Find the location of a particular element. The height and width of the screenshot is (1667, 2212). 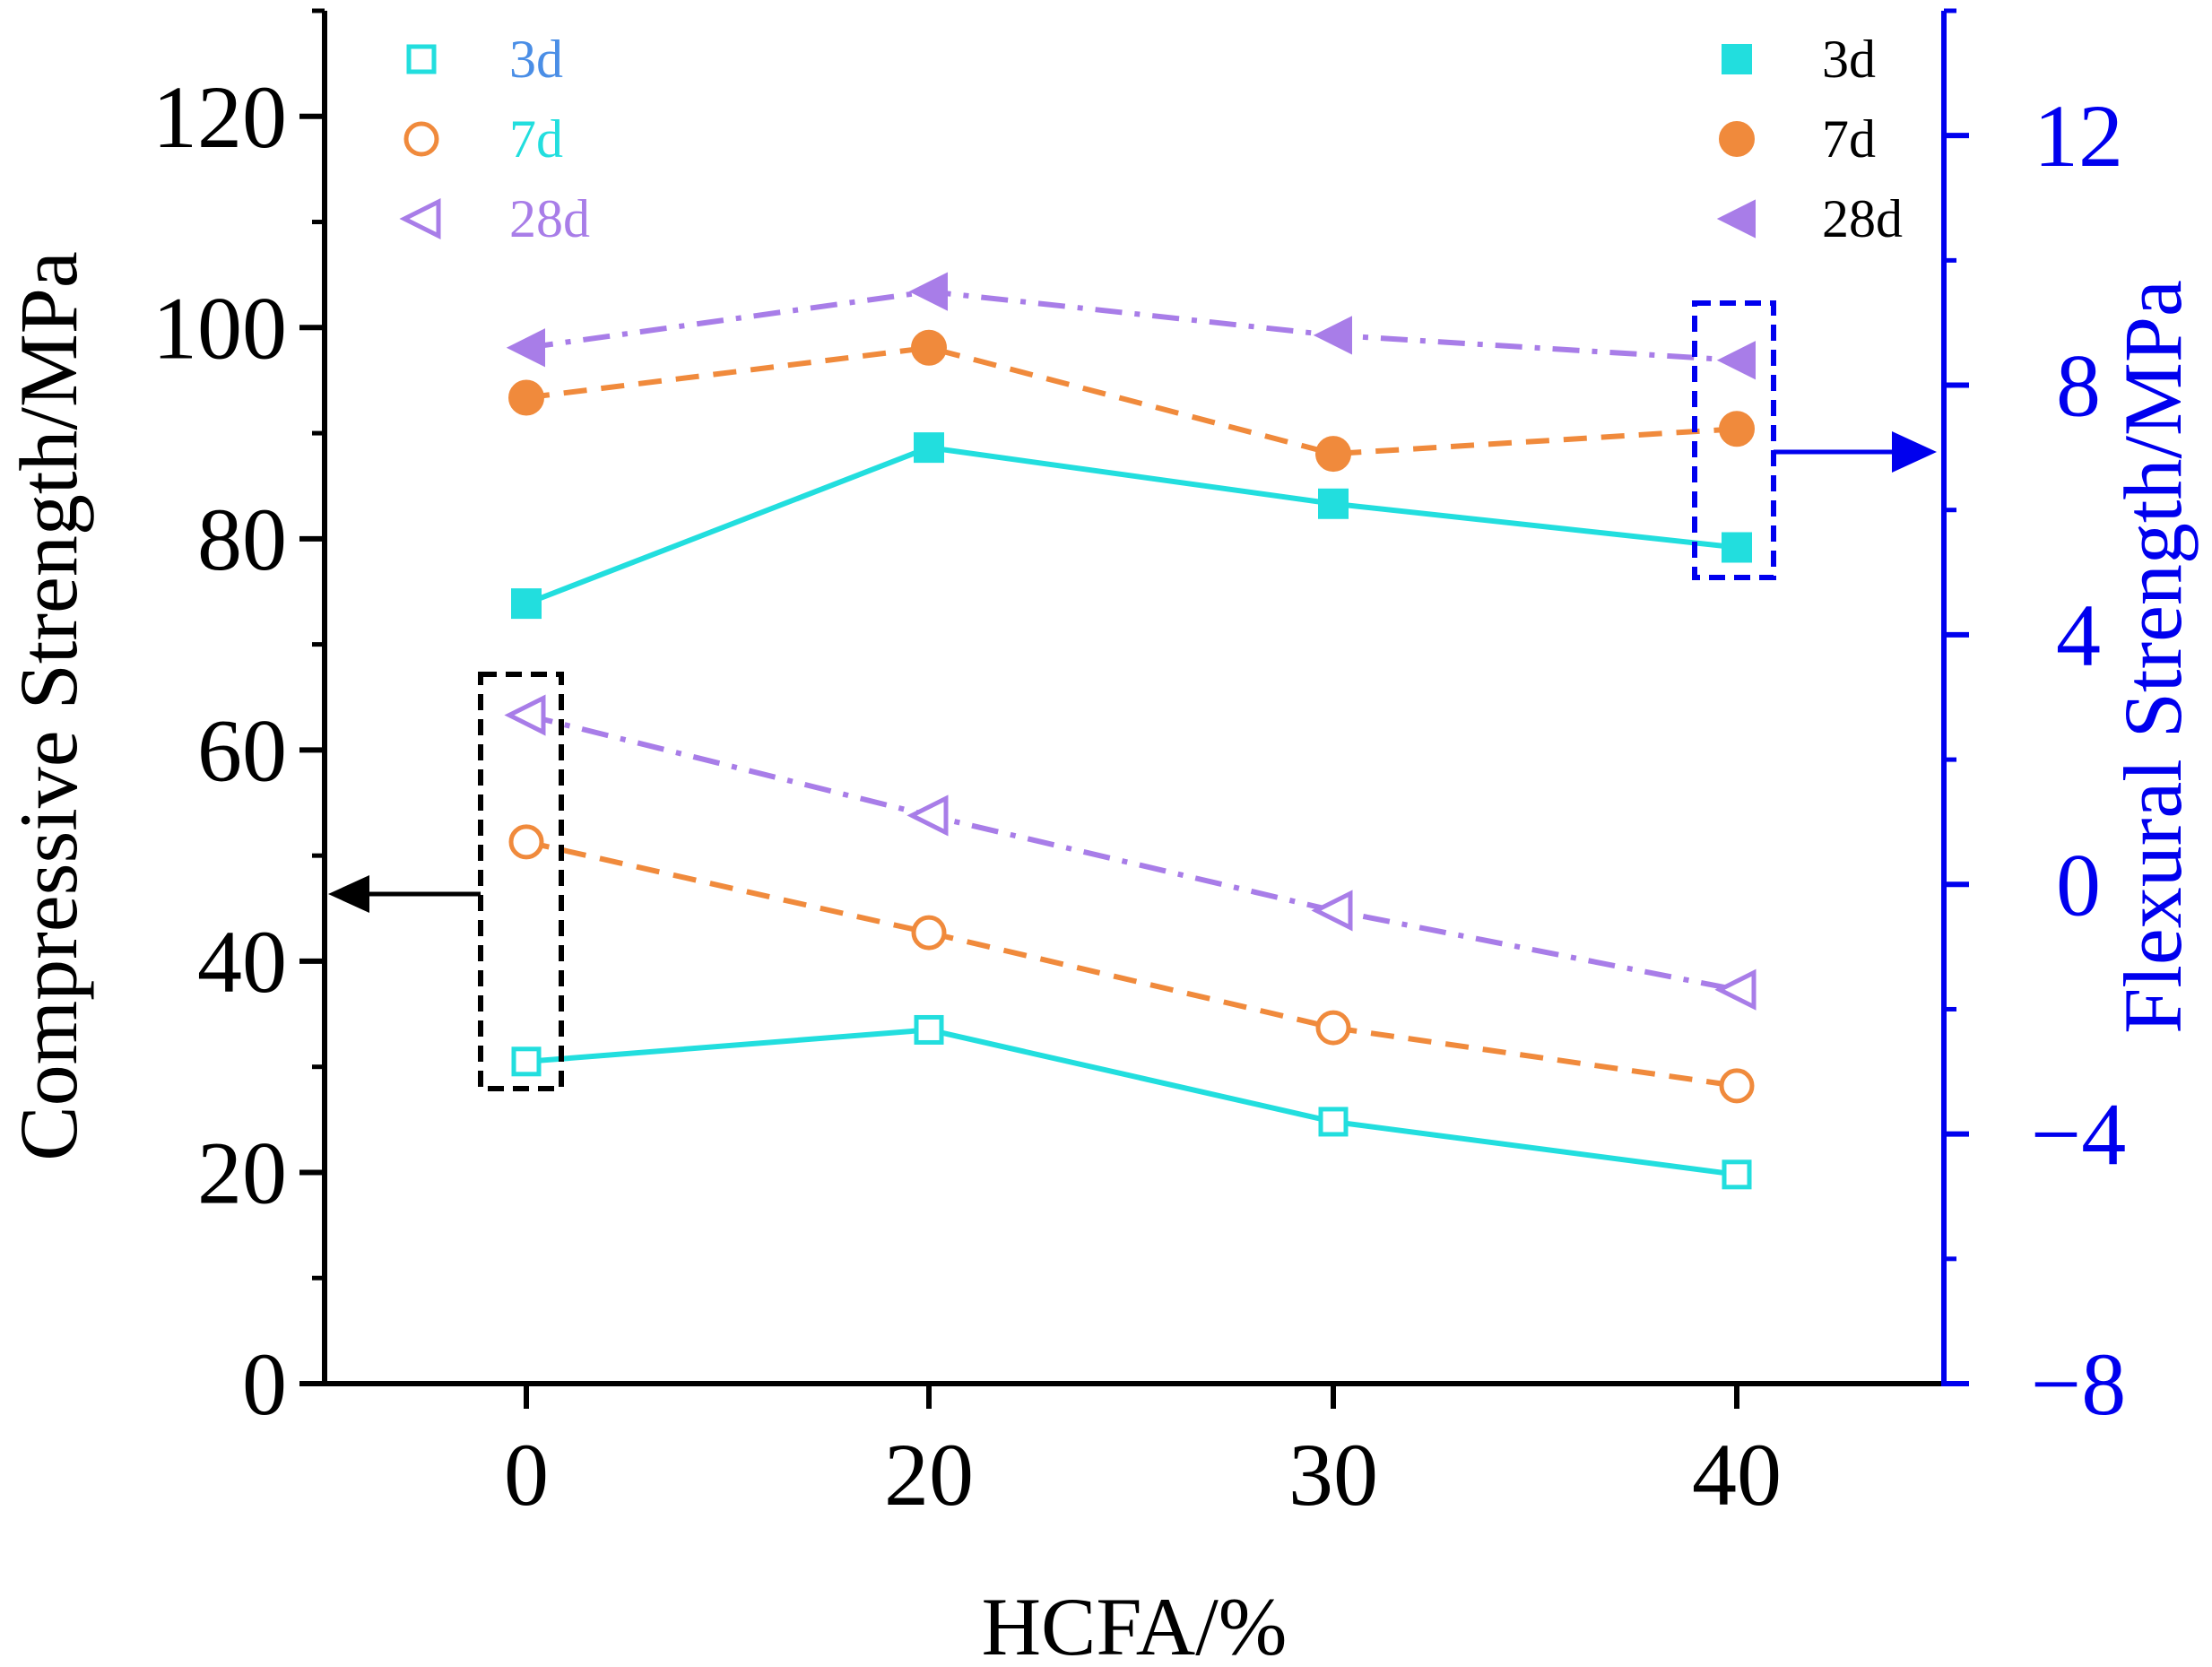

left-tick-label: 120 is located at coordinates (219, 117).